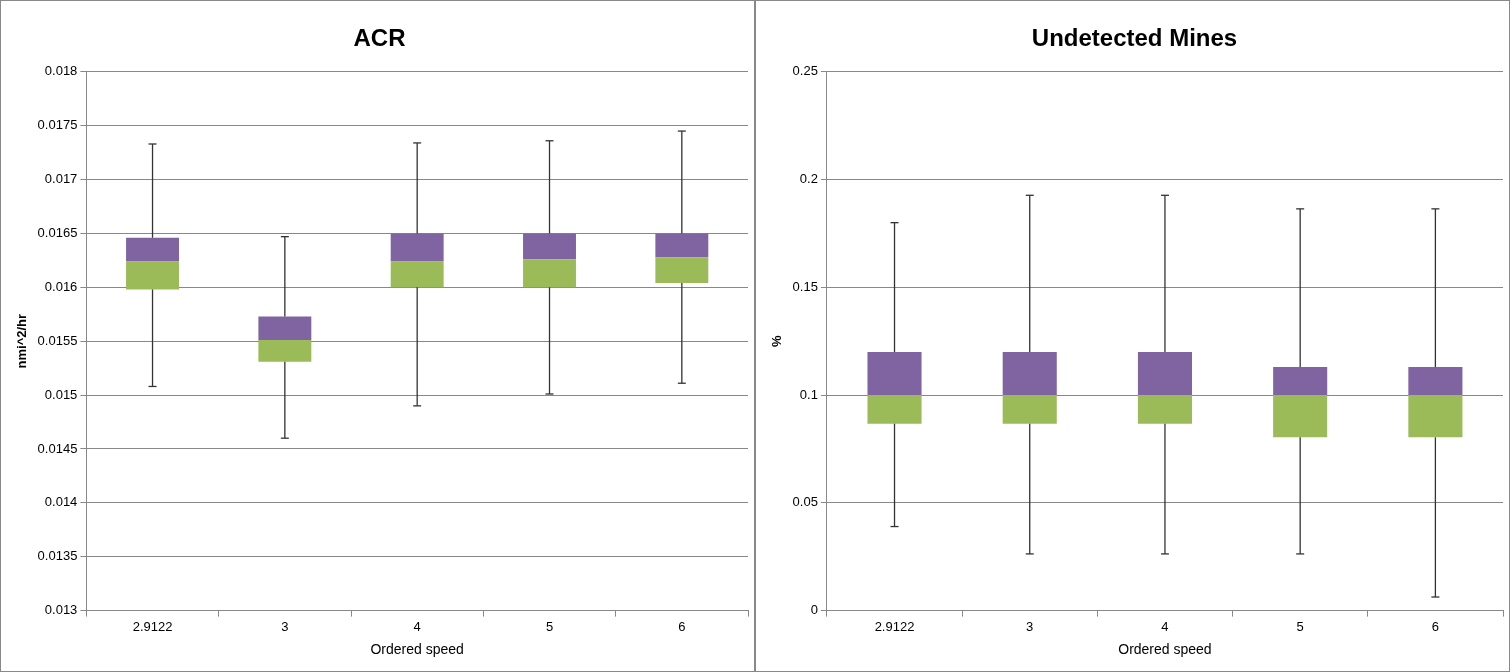 The height and width of the screenshot is (672, 1510). What do you see at coordinates (808, 394) in the screenshot?
I see `y-tick-label: 0.1` at bounding box center [808, 394].